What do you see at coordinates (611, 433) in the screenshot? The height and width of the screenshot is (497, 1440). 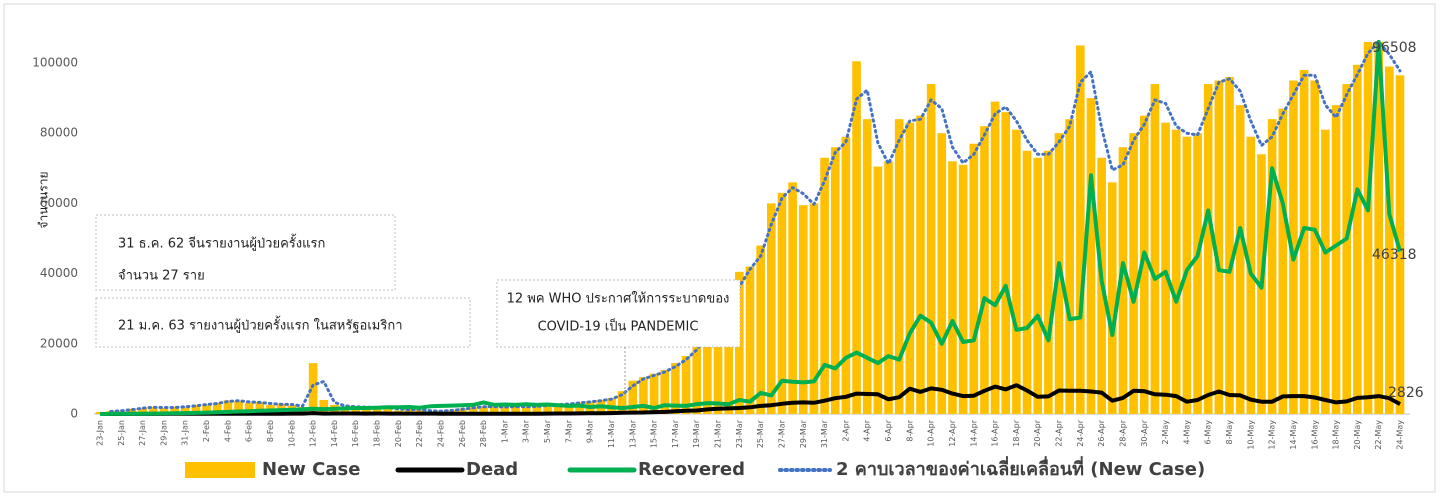 I see `x-tick-label: 11-Mar` at bounding box center [611, 433].